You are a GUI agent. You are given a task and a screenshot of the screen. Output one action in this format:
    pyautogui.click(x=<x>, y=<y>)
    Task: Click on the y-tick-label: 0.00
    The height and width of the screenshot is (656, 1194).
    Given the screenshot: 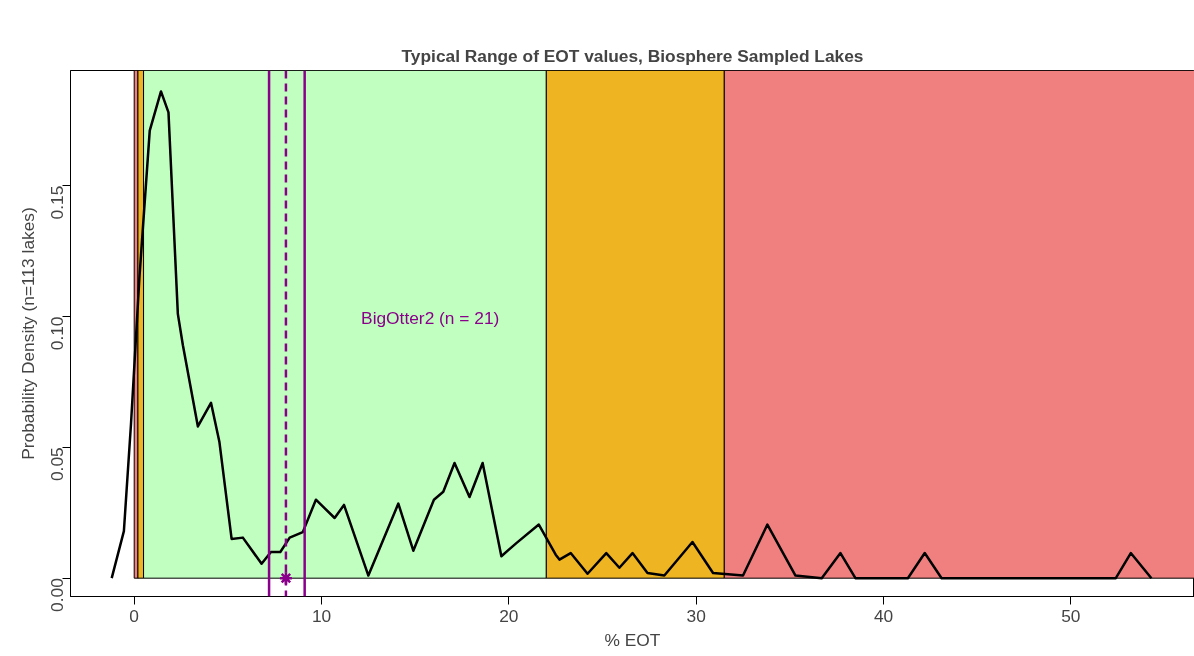 What is the action you would take?
    pyautogui.click(x=57, y=595)
    